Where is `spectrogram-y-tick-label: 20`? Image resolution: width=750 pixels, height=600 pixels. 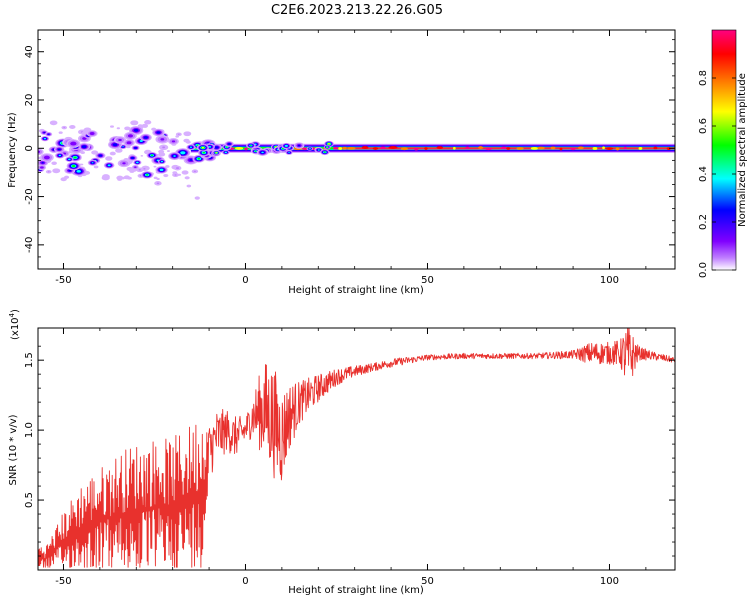
spectrogram-y-tick-label: 20 is located at coordinates (29, 100).